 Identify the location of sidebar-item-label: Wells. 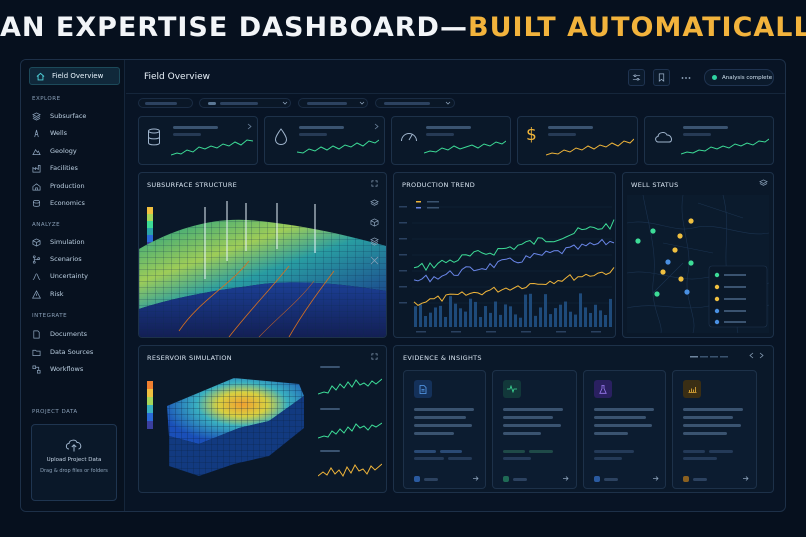
(59, 133).